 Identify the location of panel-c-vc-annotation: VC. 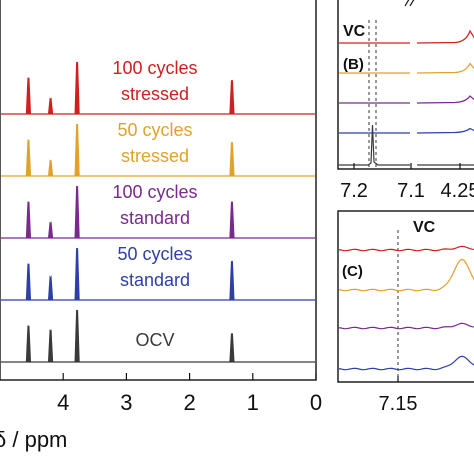
(424, 227).